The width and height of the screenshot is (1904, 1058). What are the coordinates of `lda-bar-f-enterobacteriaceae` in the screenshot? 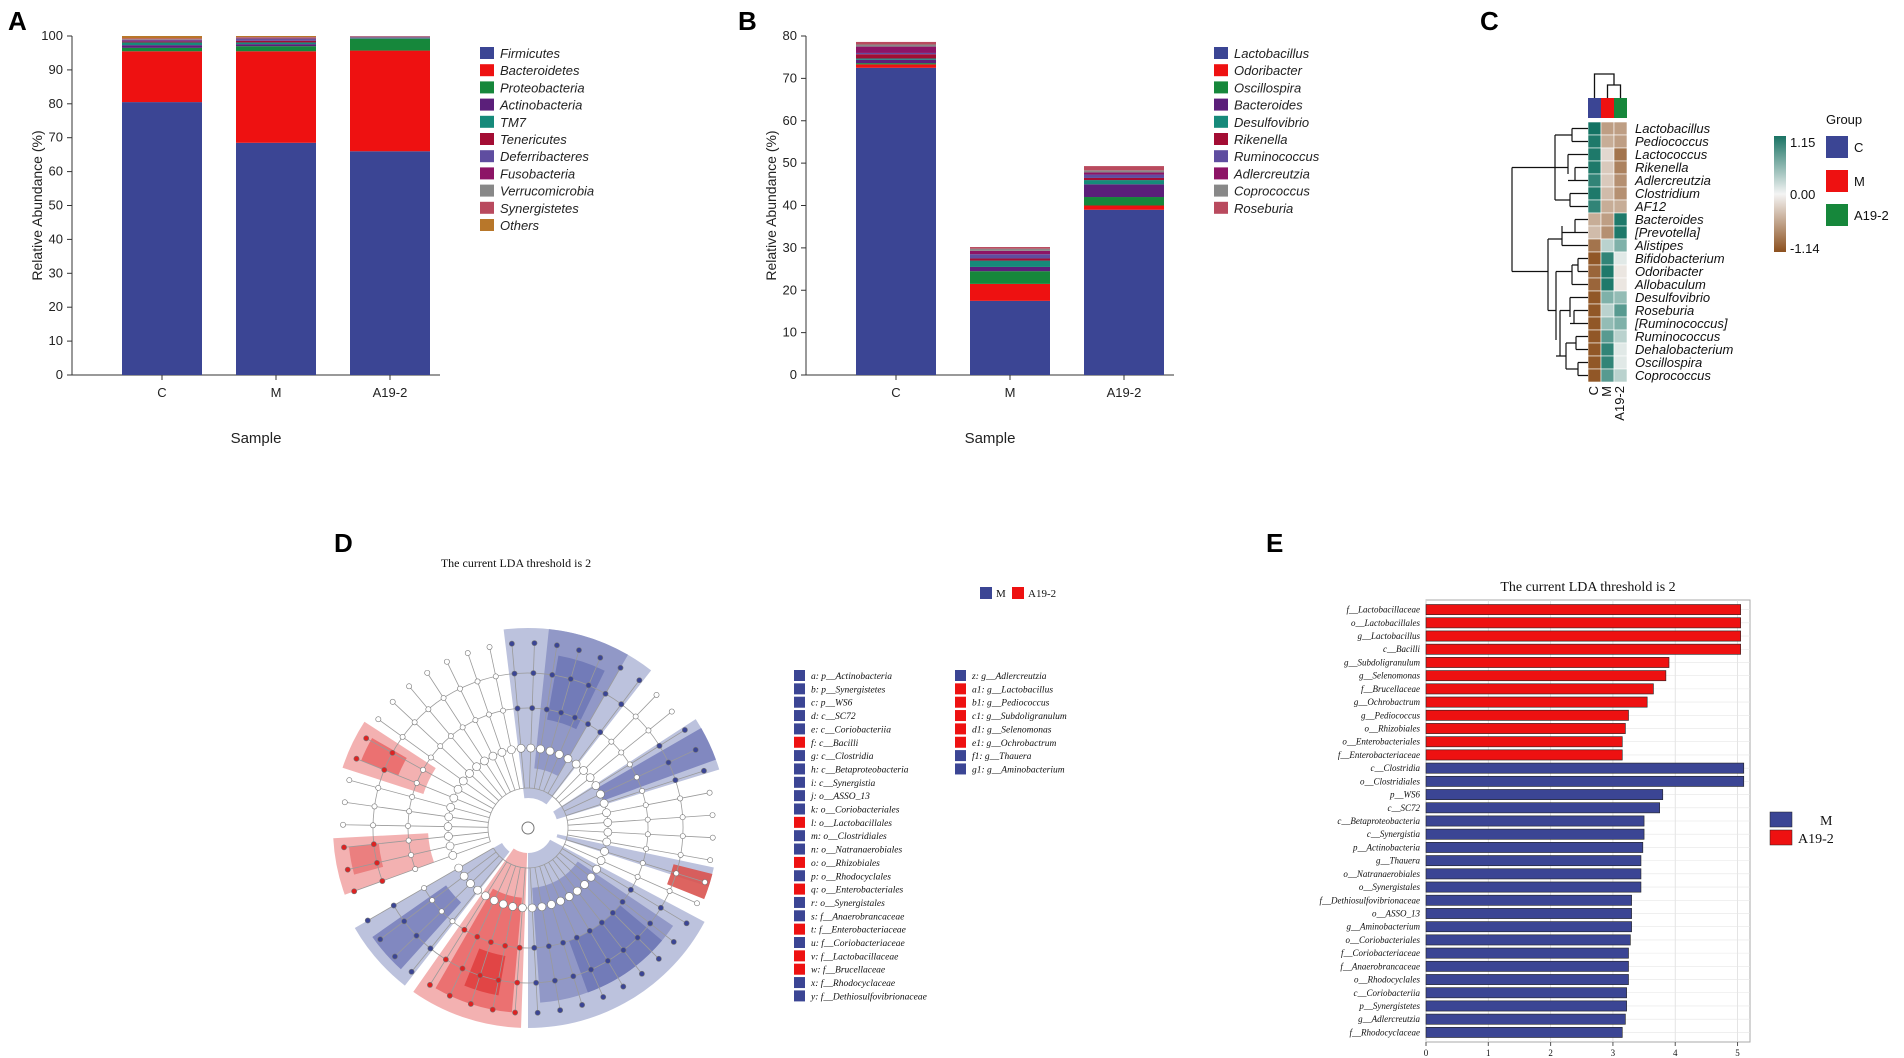 It's located at (1524, 755).